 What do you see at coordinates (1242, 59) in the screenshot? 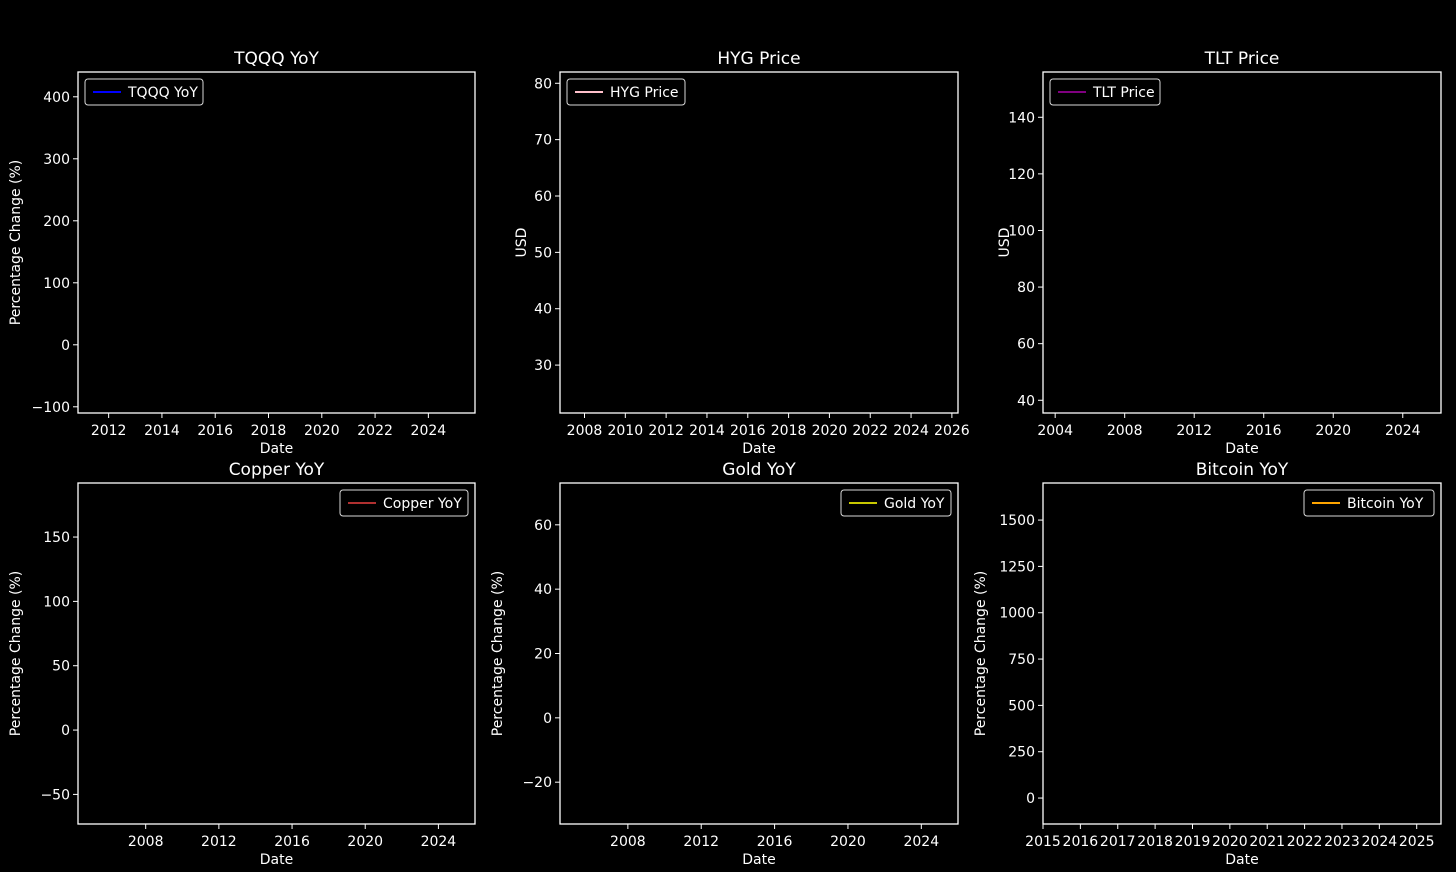
I see `chart-title: TLT Price` at bounding box center [1242, 59].